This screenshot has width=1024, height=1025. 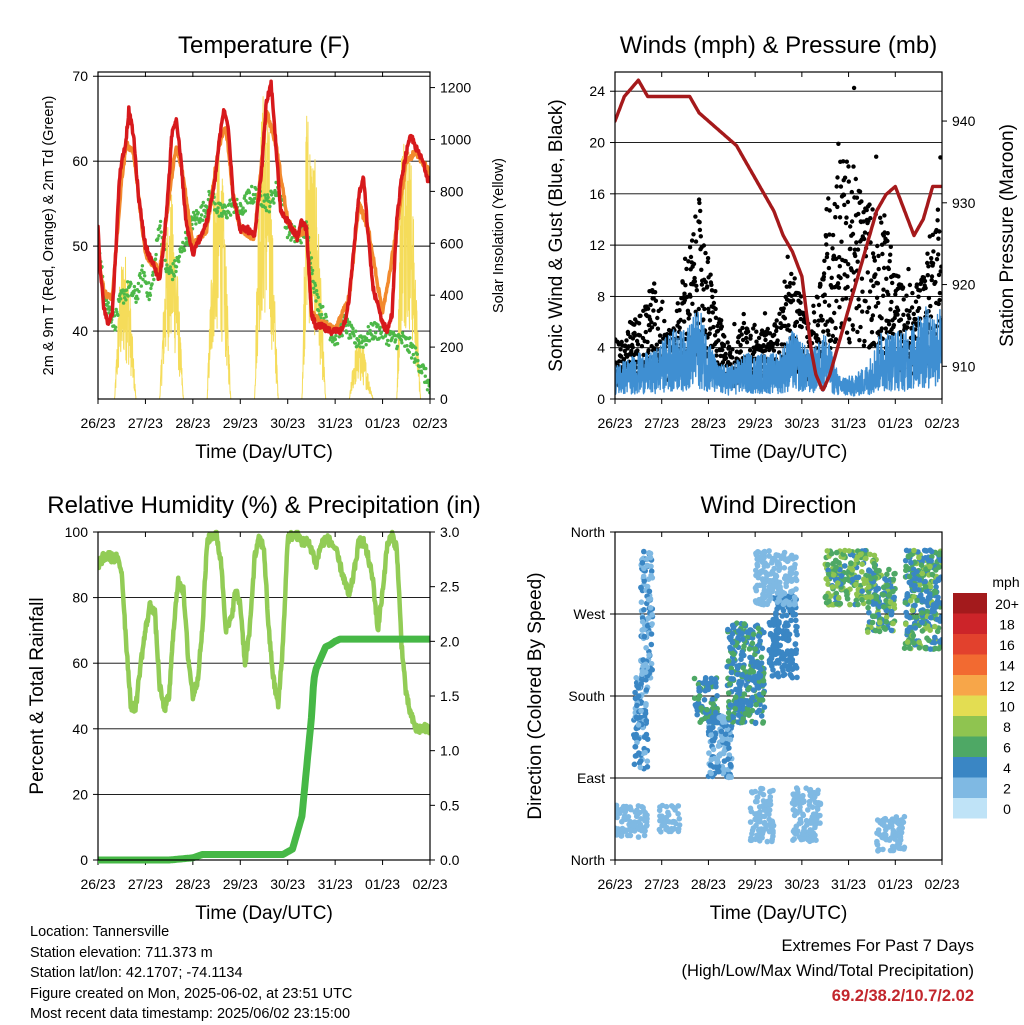 What do you see at coordinates (589, 614) in the screenshot?
I see `y-tick-label: West` at bounding box center [589, 614].